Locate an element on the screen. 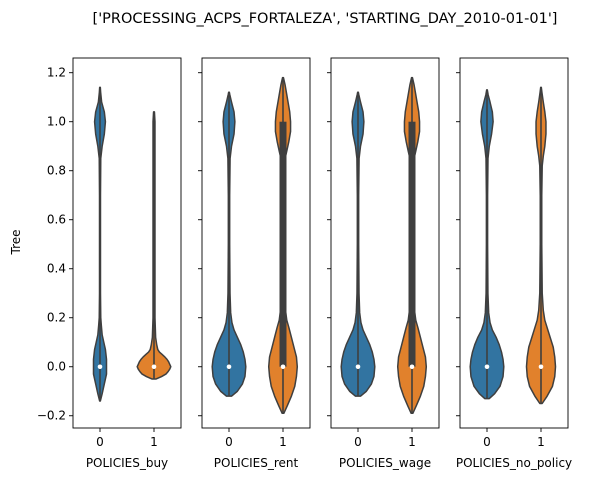 The image size is (592, 481). y-tick-label: 0.8 is located at coordinates (56, 171).